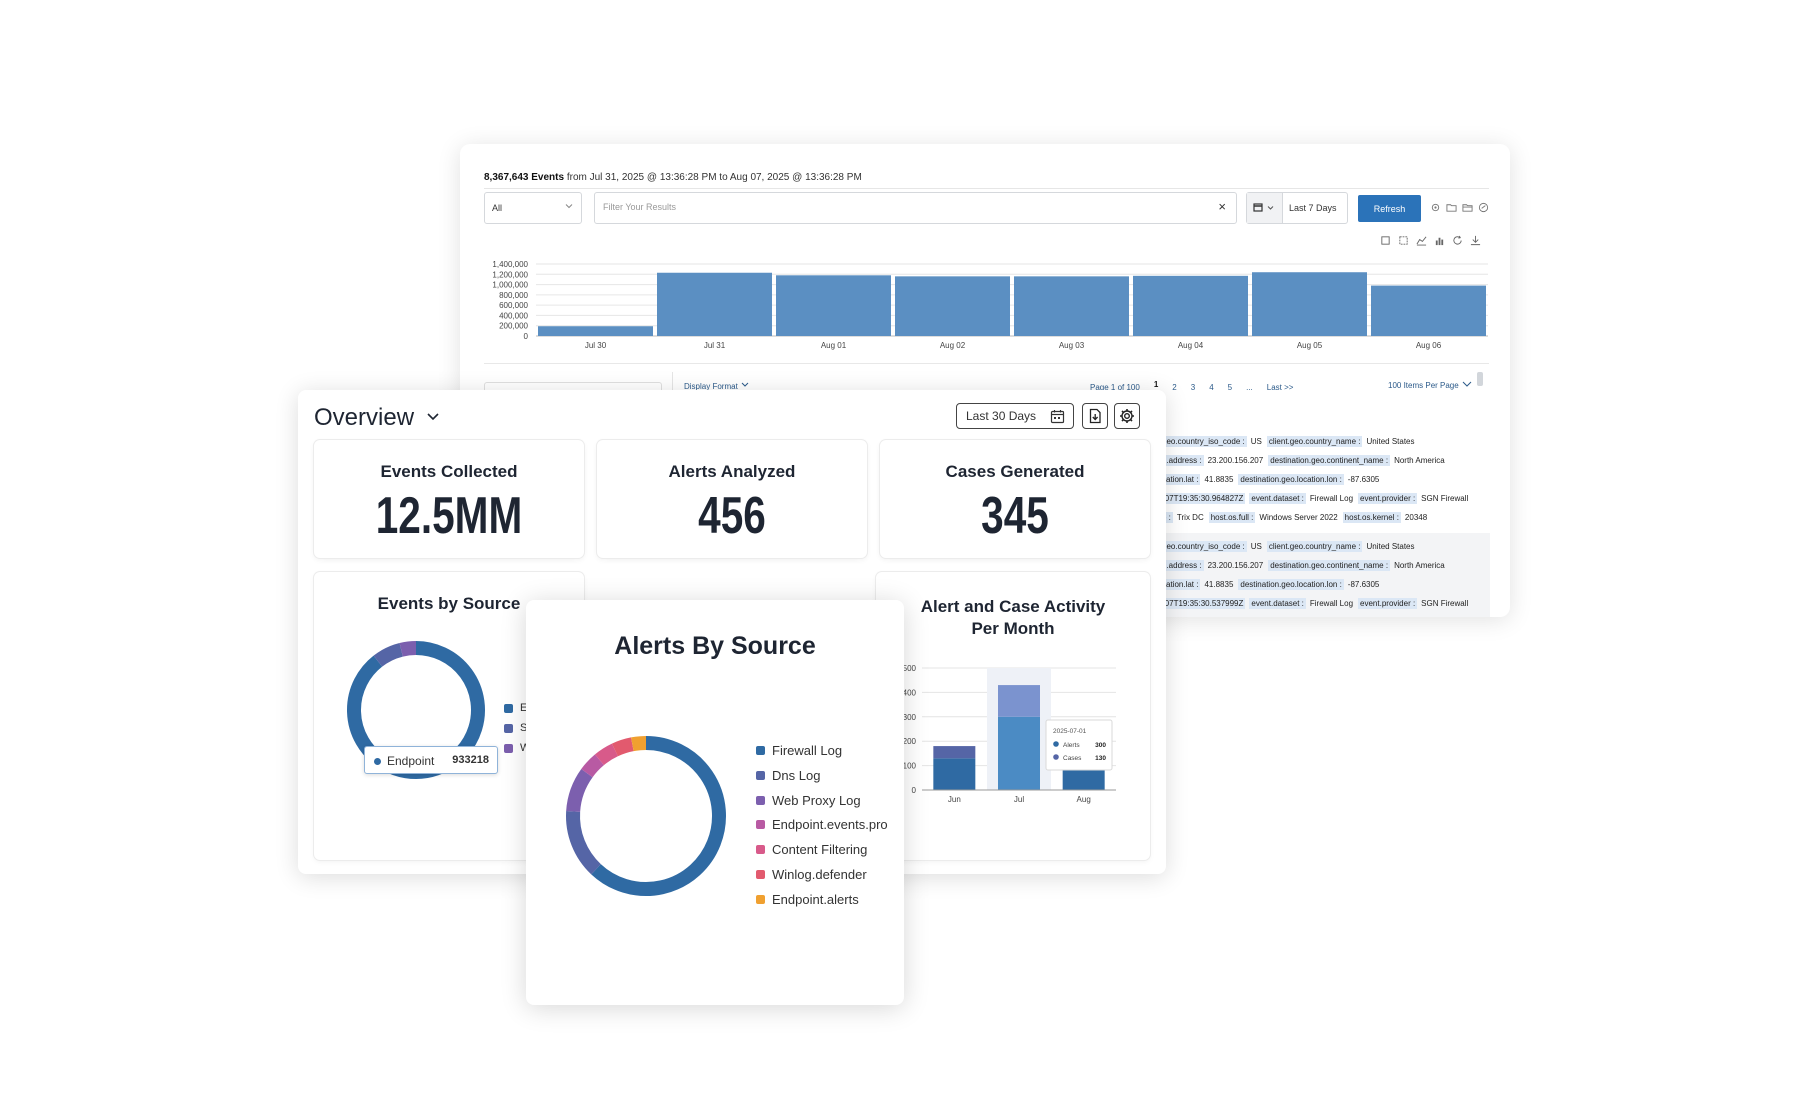  What do you see at coordinates (1457, 240) in the screenshot?
I see `refresh-icon` at bounding box center [1457, 240].